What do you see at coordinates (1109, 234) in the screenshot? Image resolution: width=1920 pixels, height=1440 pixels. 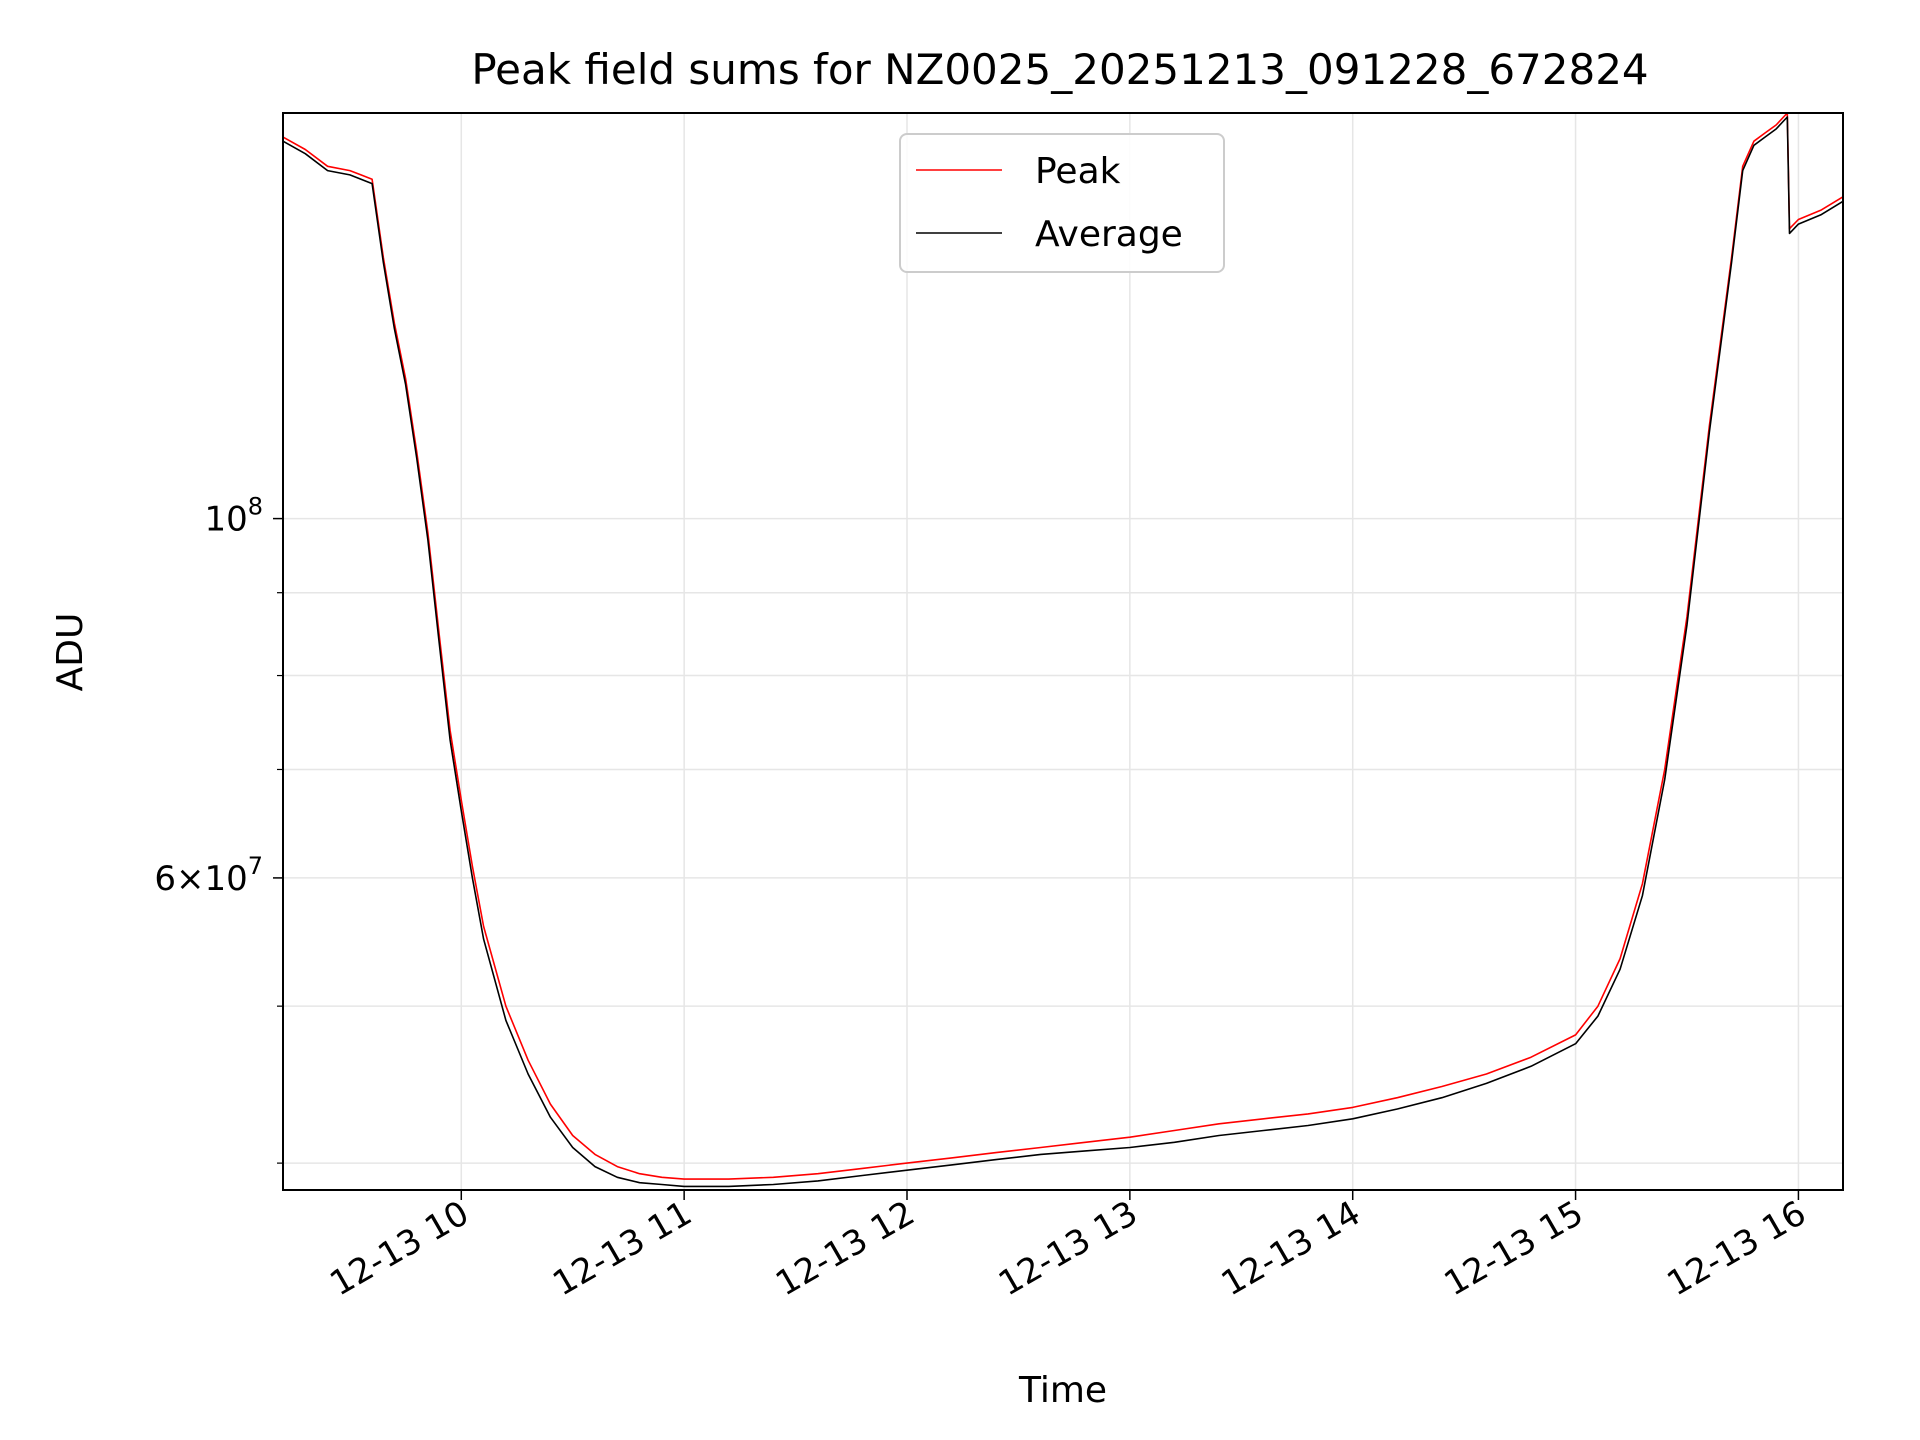 I see `legend-label-average: Average` at bounding box center [1109, 234].